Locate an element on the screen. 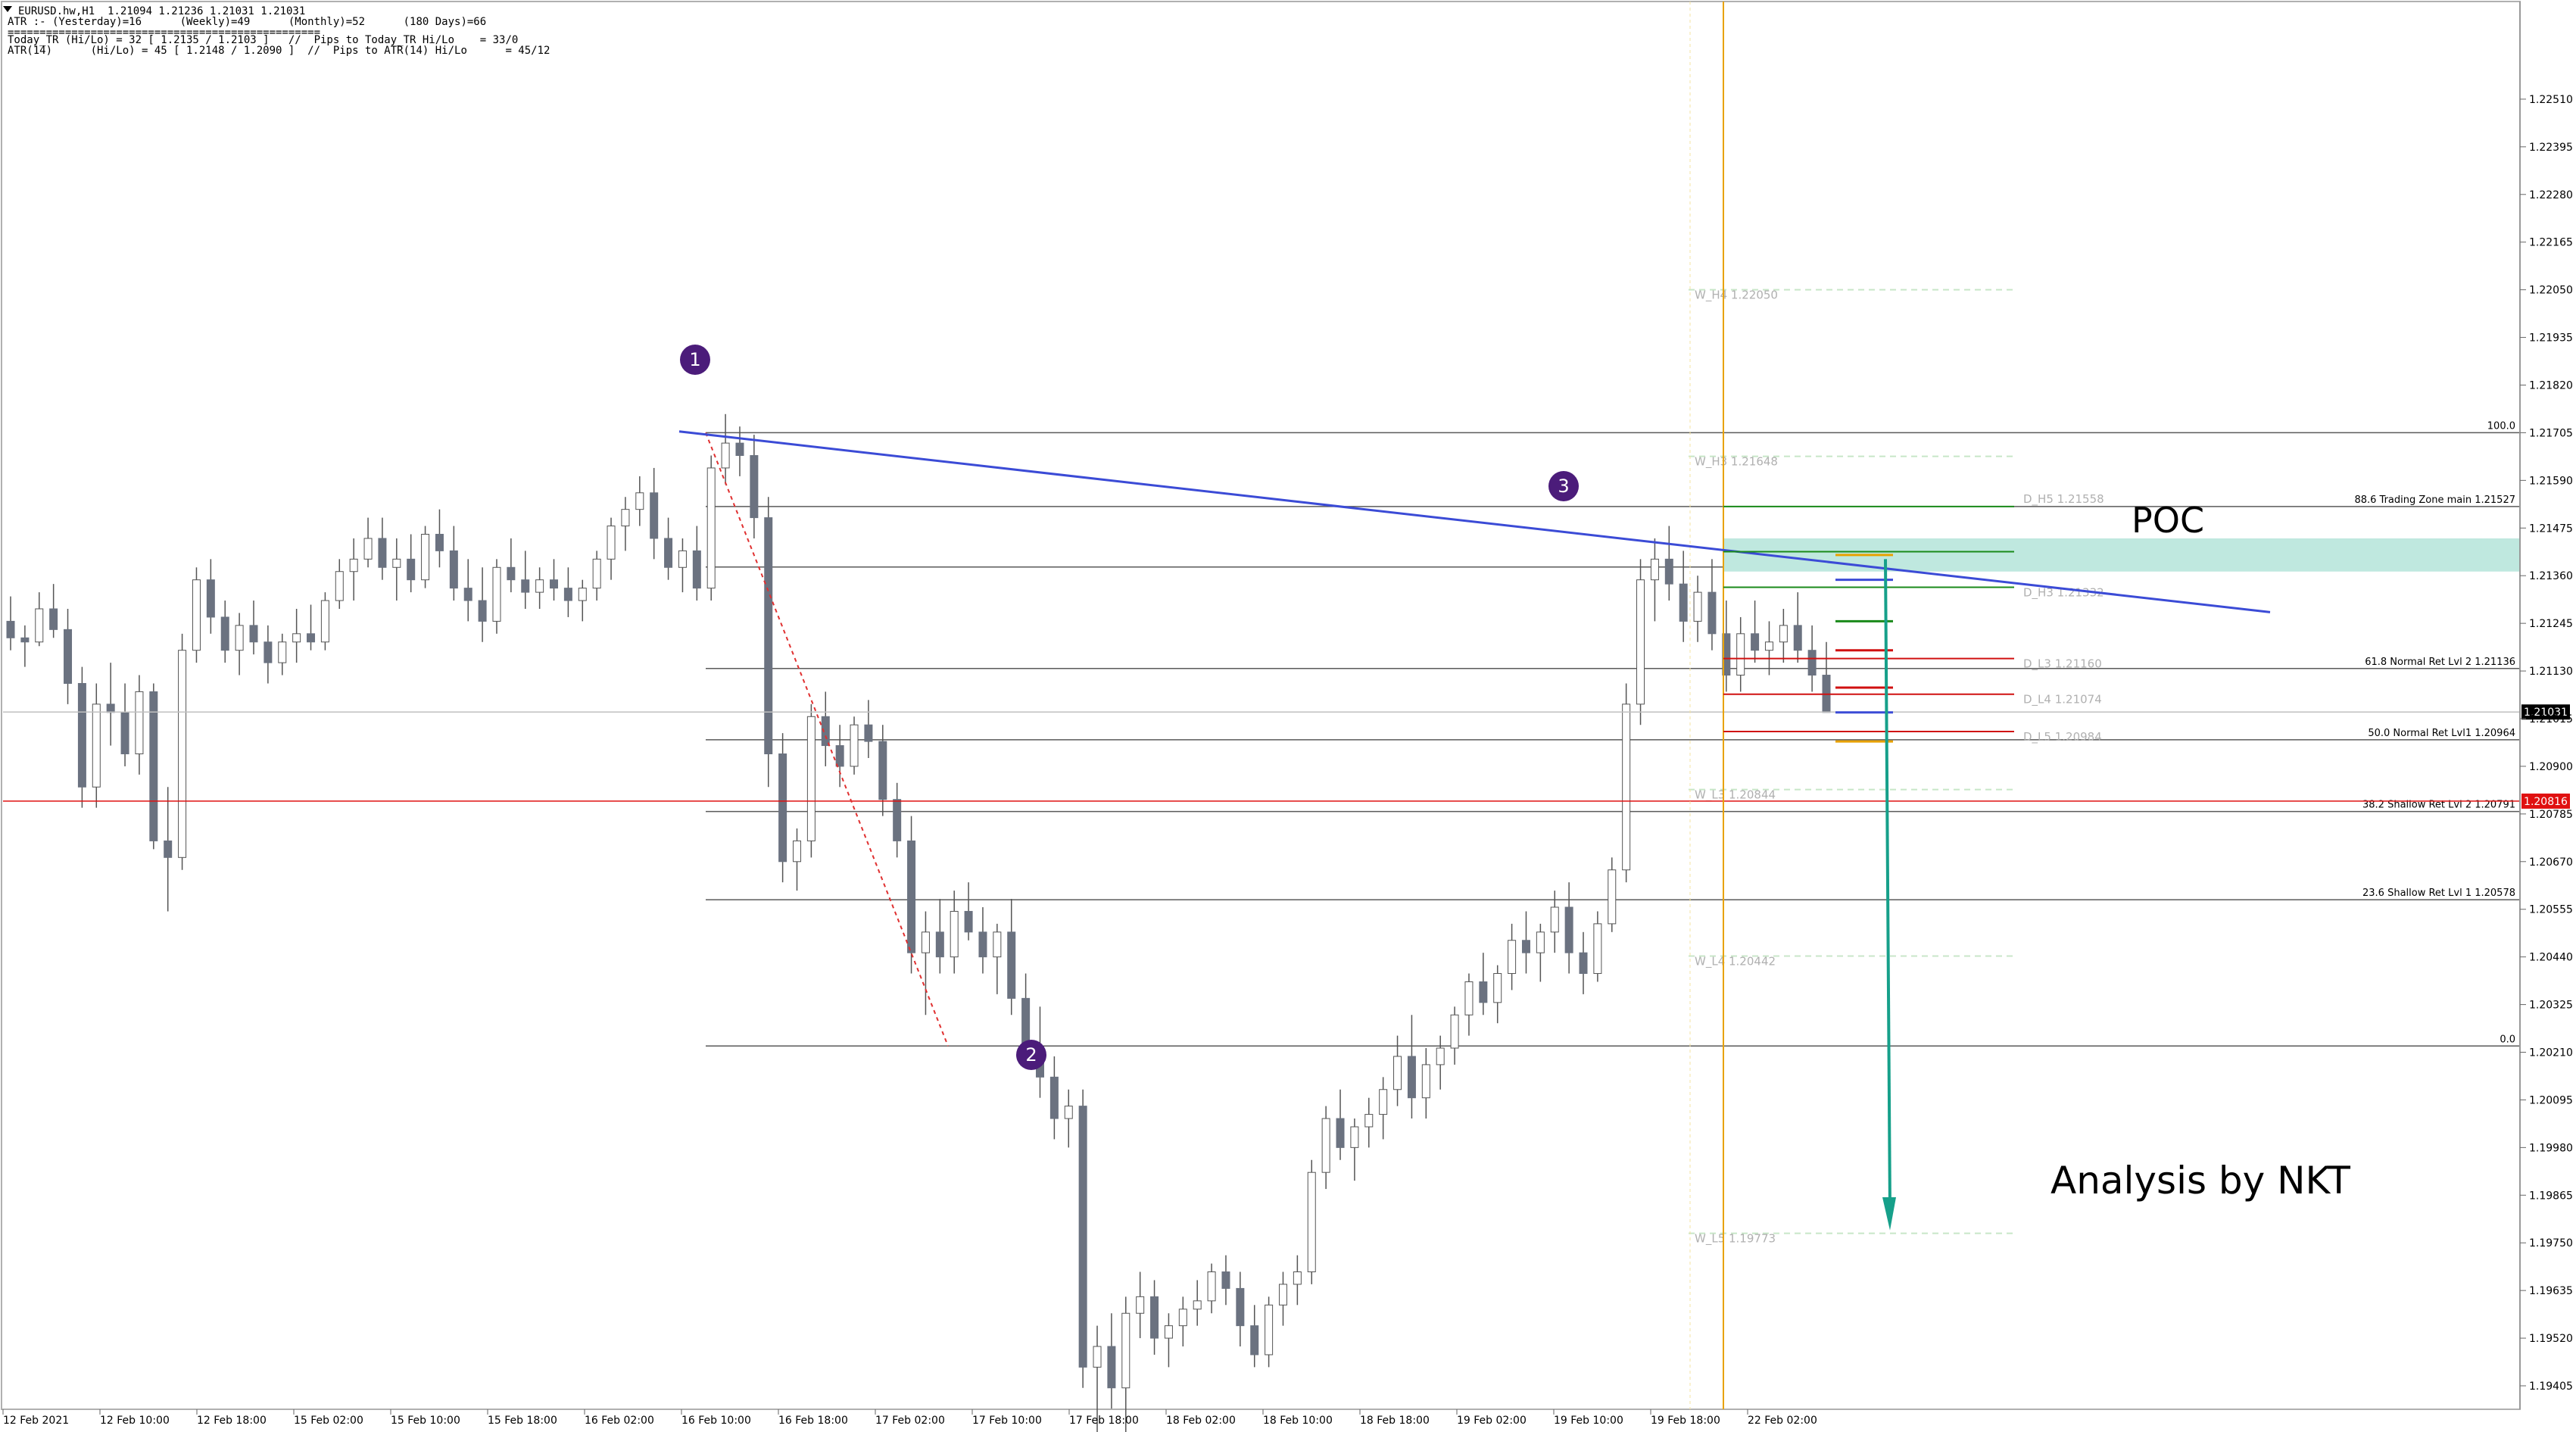  price-tick-label: 1.20210 is located at coordinates (2551, 1053).